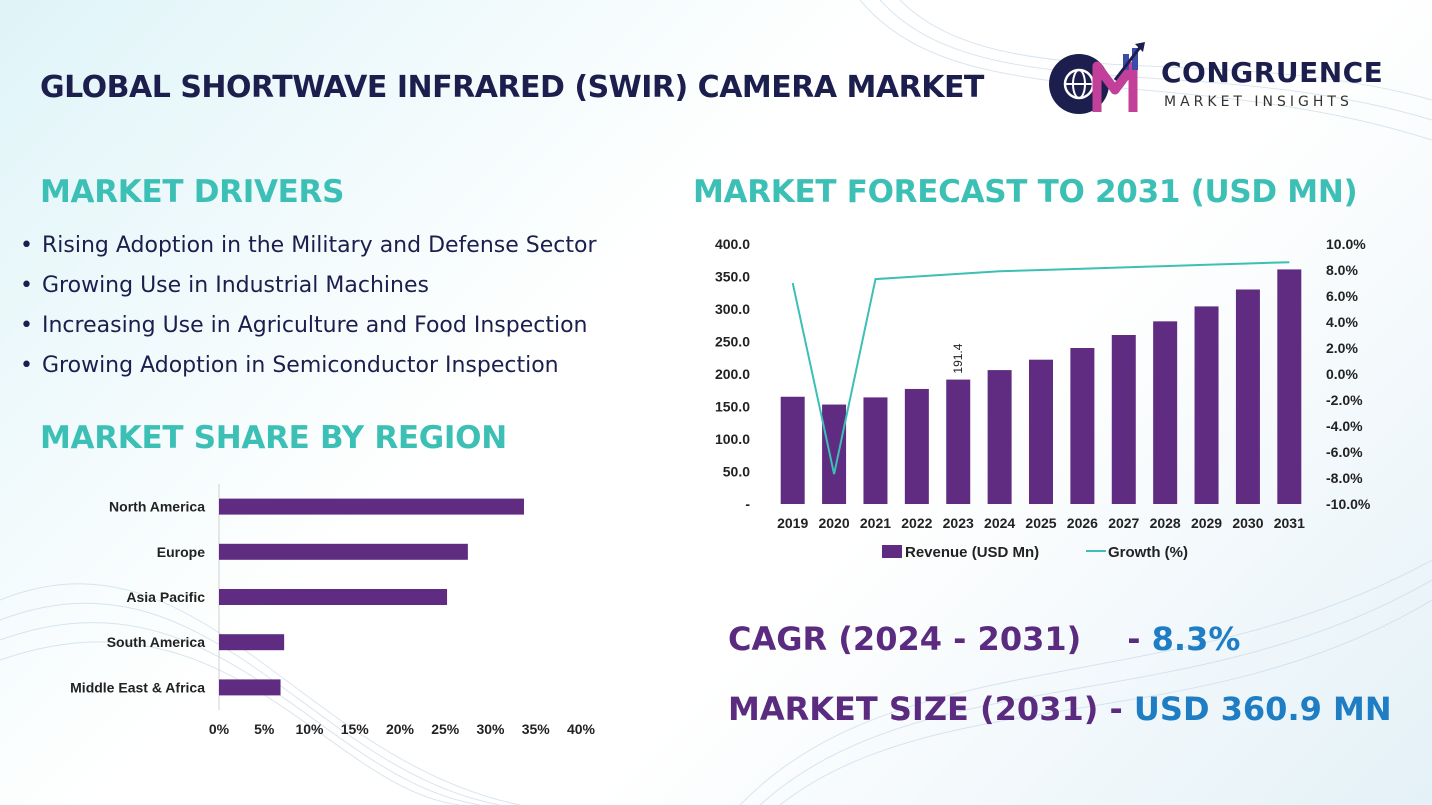 The height and width of the screenshot is (805, 1432). What do you see at coordinates (581, 729) in the screenshot?
I see `x-tick-label: 40%` at bounding box center [581, 729].